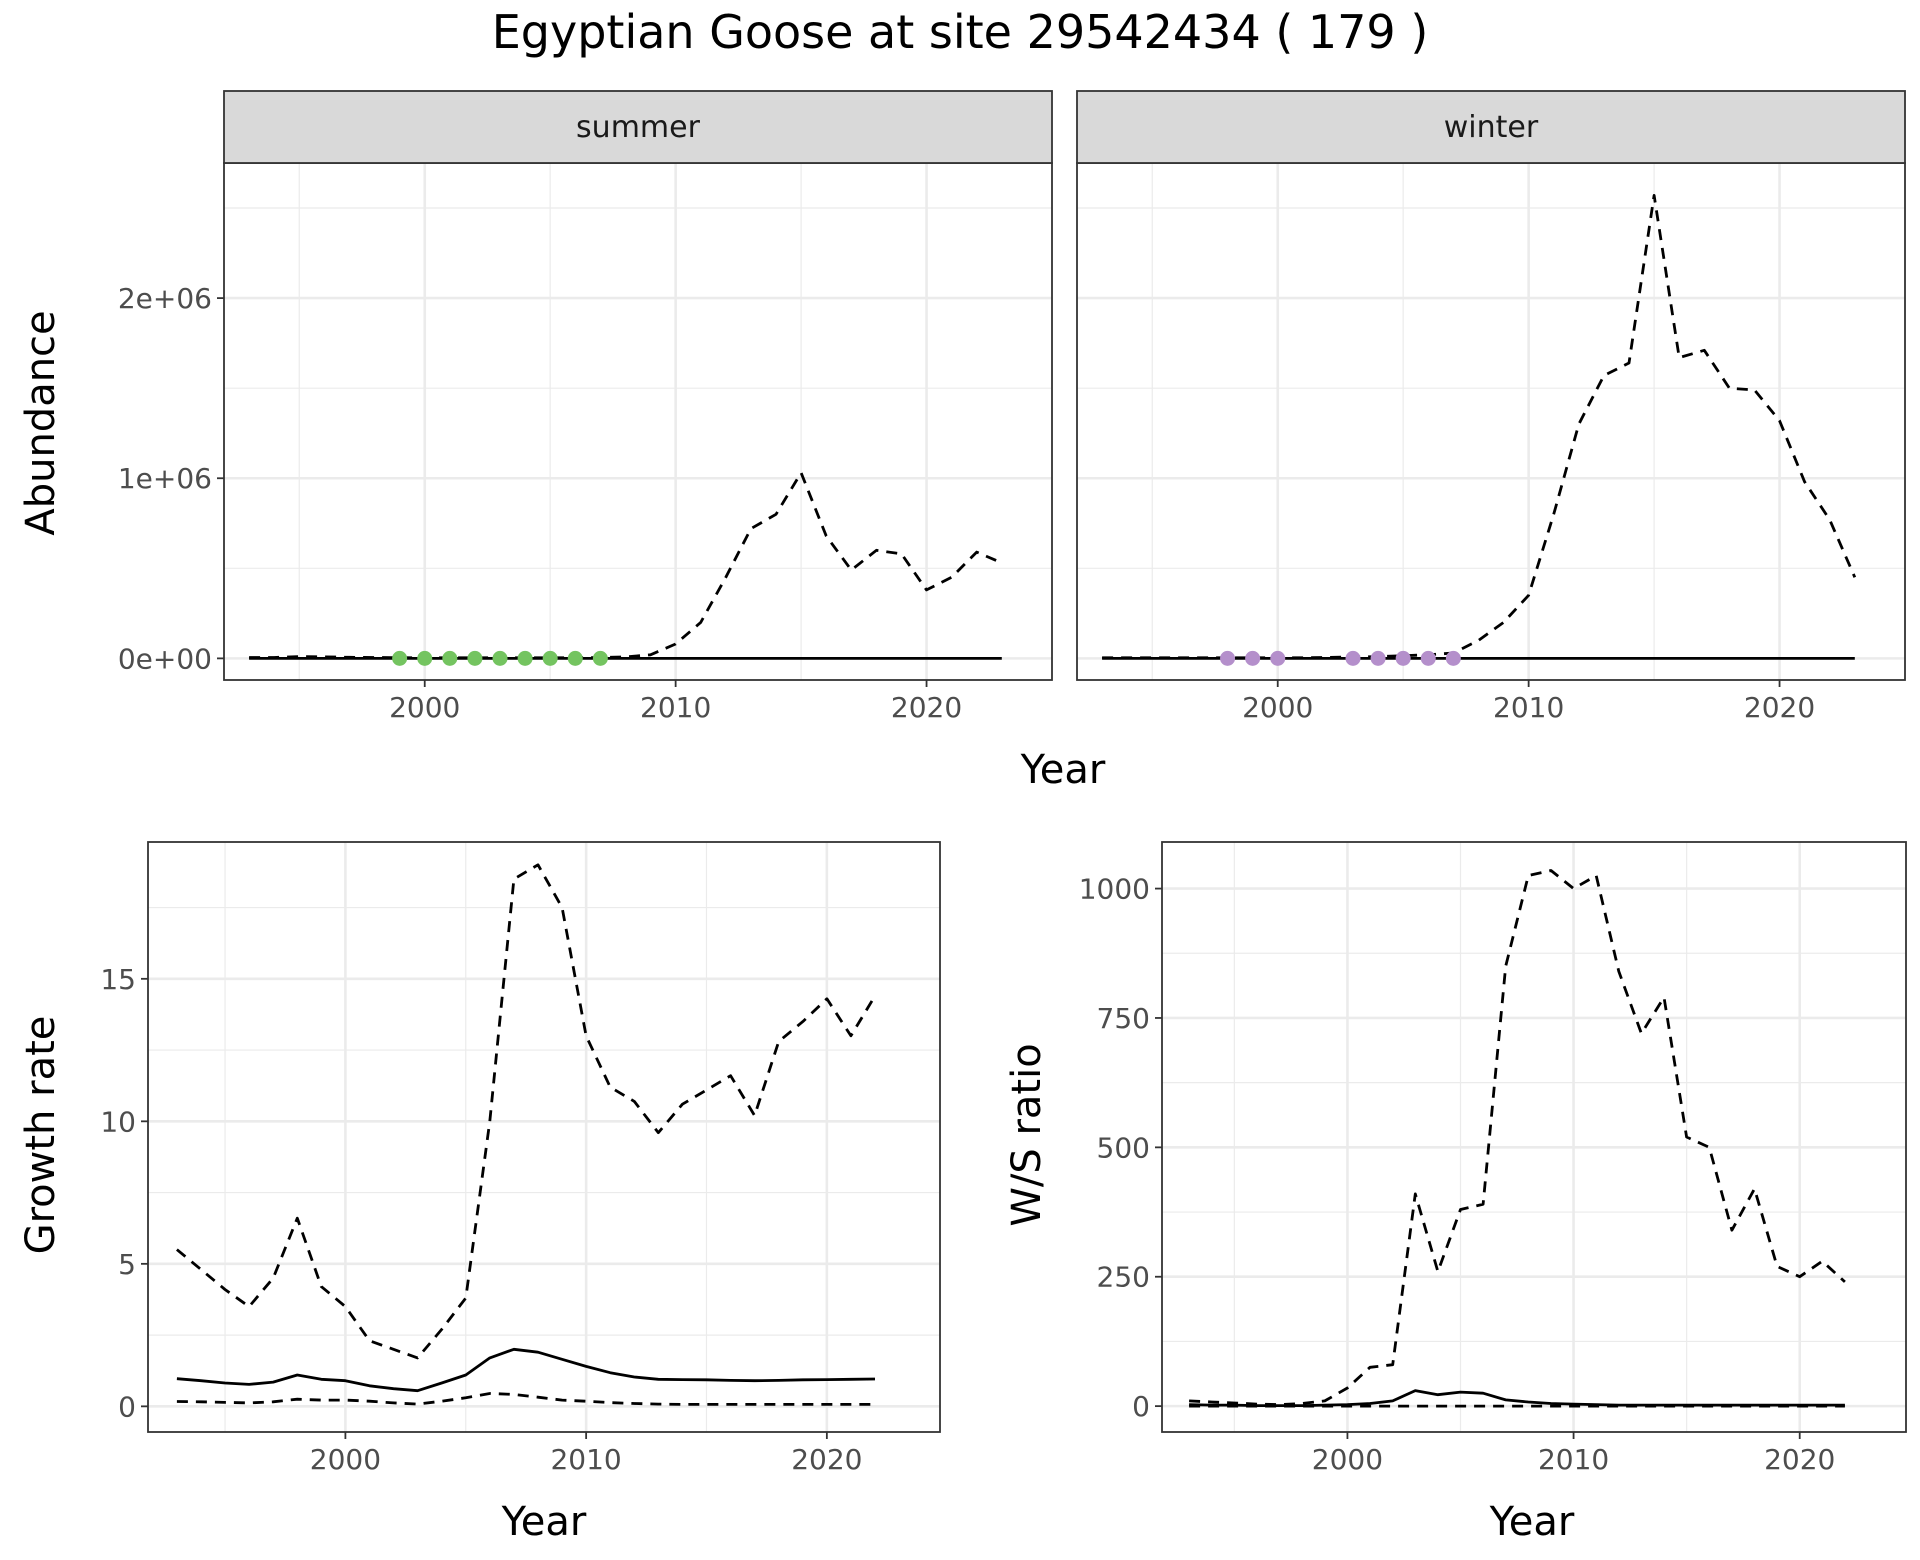 This screenshot has width=1920, height=1560. I want to click on ratio-y-tick-label: 0, so click(1141, 1406).